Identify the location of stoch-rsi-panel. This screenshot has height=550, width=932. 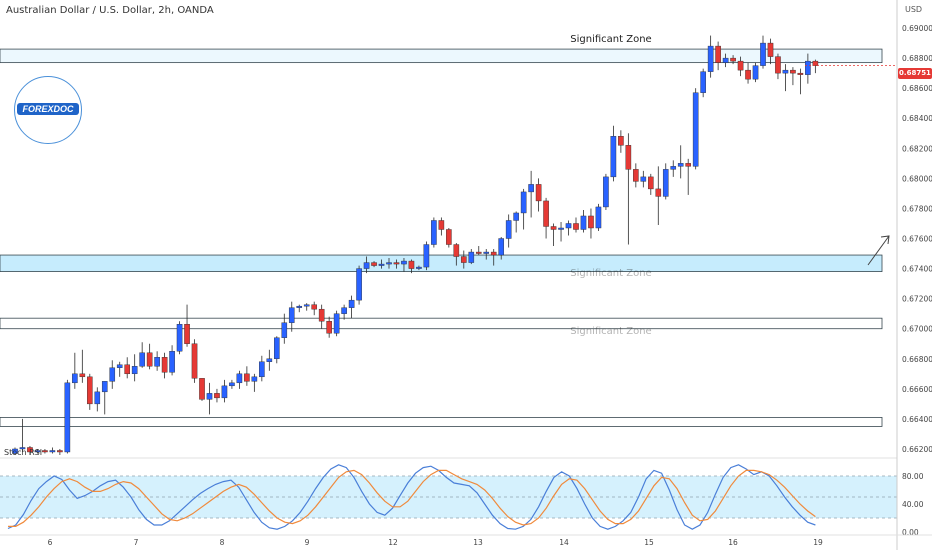
(448, 493).